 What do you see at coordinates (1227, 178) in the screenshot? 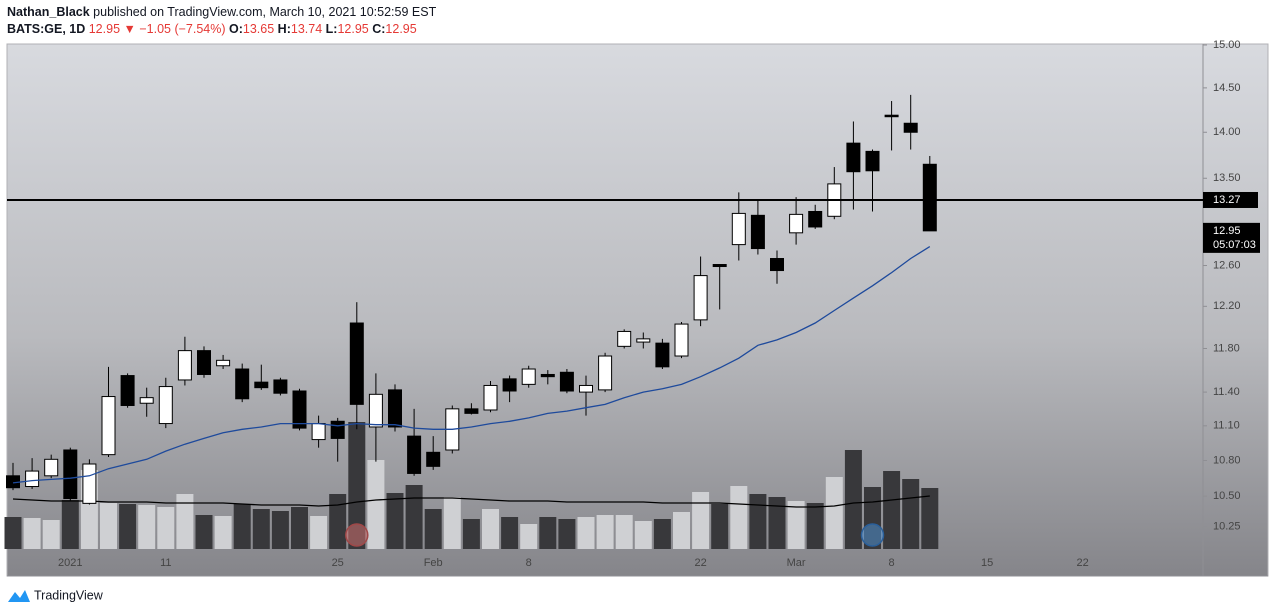
I see `y-tick-label: 13.50` at bounding box center [1227, 178].